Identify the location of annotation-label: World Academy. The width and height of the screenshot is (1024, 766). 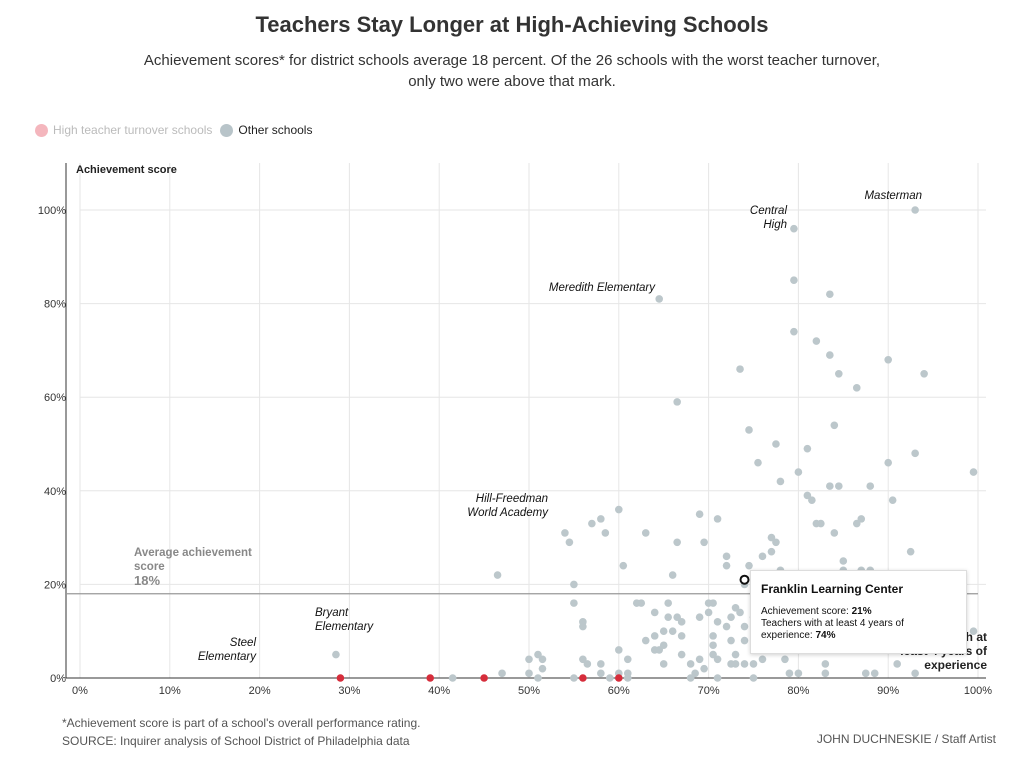
(508, 513).